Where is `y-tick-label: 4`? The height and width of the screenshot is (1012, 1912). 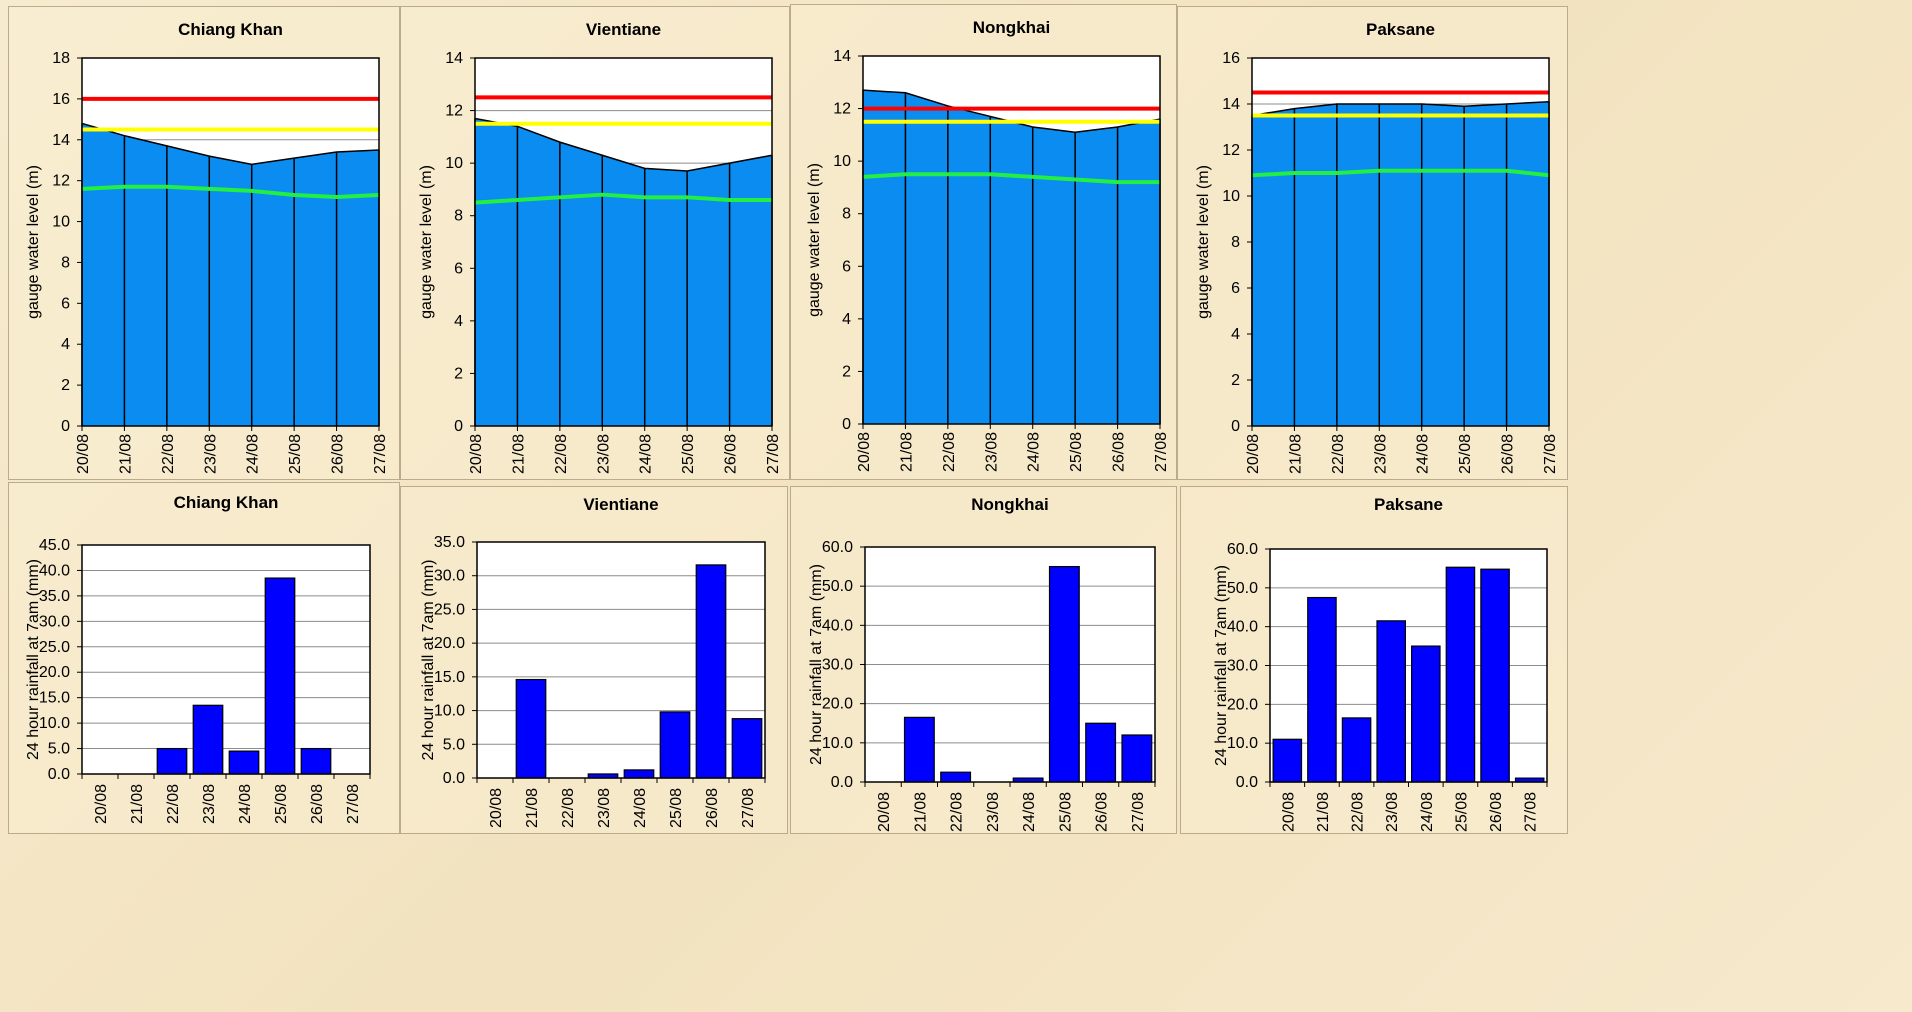 y-tick-label: 4 is located at coordinates (65, 344).